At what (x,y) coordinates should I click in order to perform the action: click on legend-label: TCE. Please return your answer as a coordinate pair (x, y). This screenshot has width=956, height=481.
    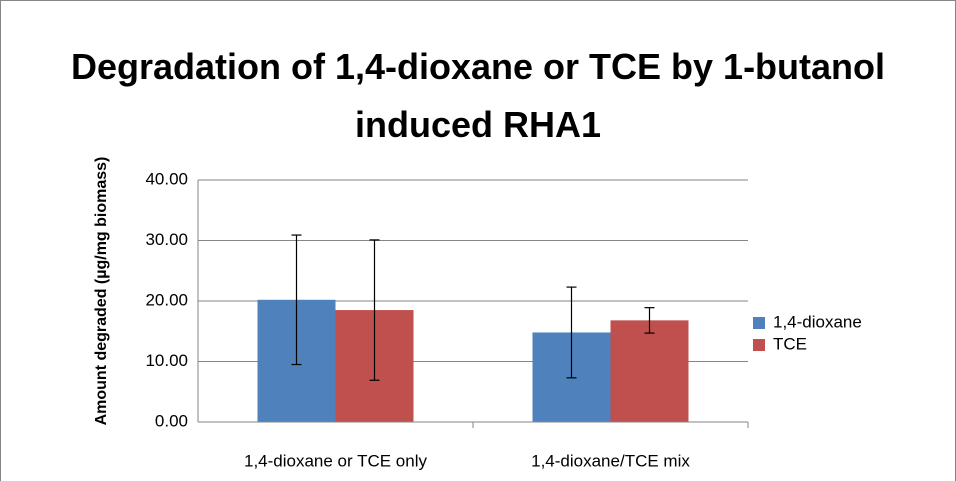
    Looking at the image, I should click on (790, 343).